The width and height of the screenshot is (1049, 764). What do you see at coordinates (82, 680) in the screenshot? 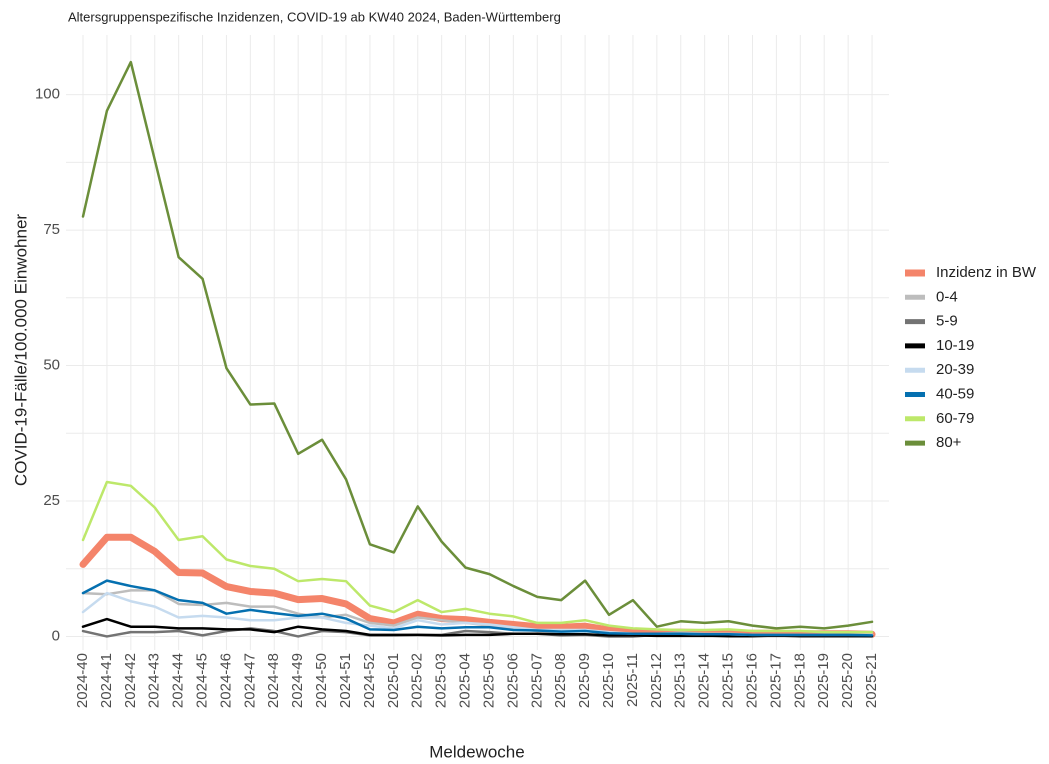
I see `x-tick-label: 2024-40` at bounding box center [82, 680].